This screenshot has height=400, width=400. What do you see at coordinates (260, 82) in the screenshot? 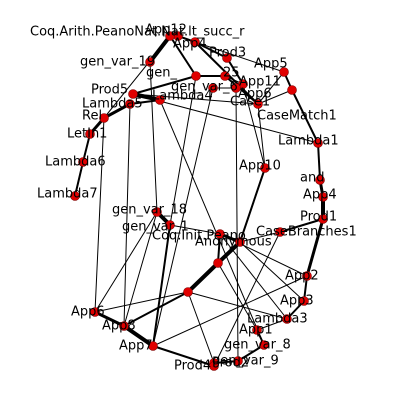
I see `graph-node-label: App11` at bounding box center [260, 82].